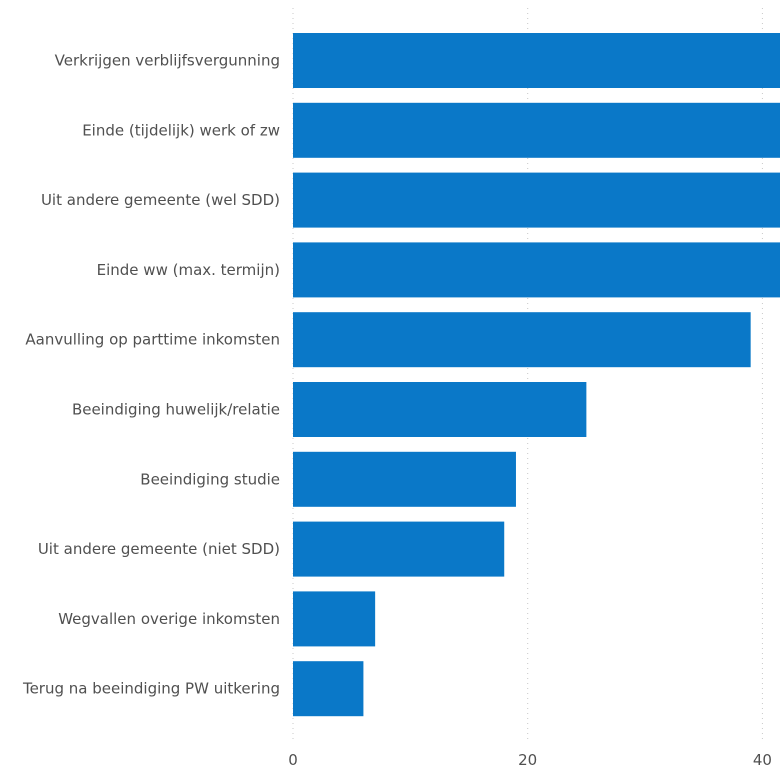 The height and width of the screenshot is (773, 780). I want to click on x-tick-labels: 0 20 40, so click(530, 760).